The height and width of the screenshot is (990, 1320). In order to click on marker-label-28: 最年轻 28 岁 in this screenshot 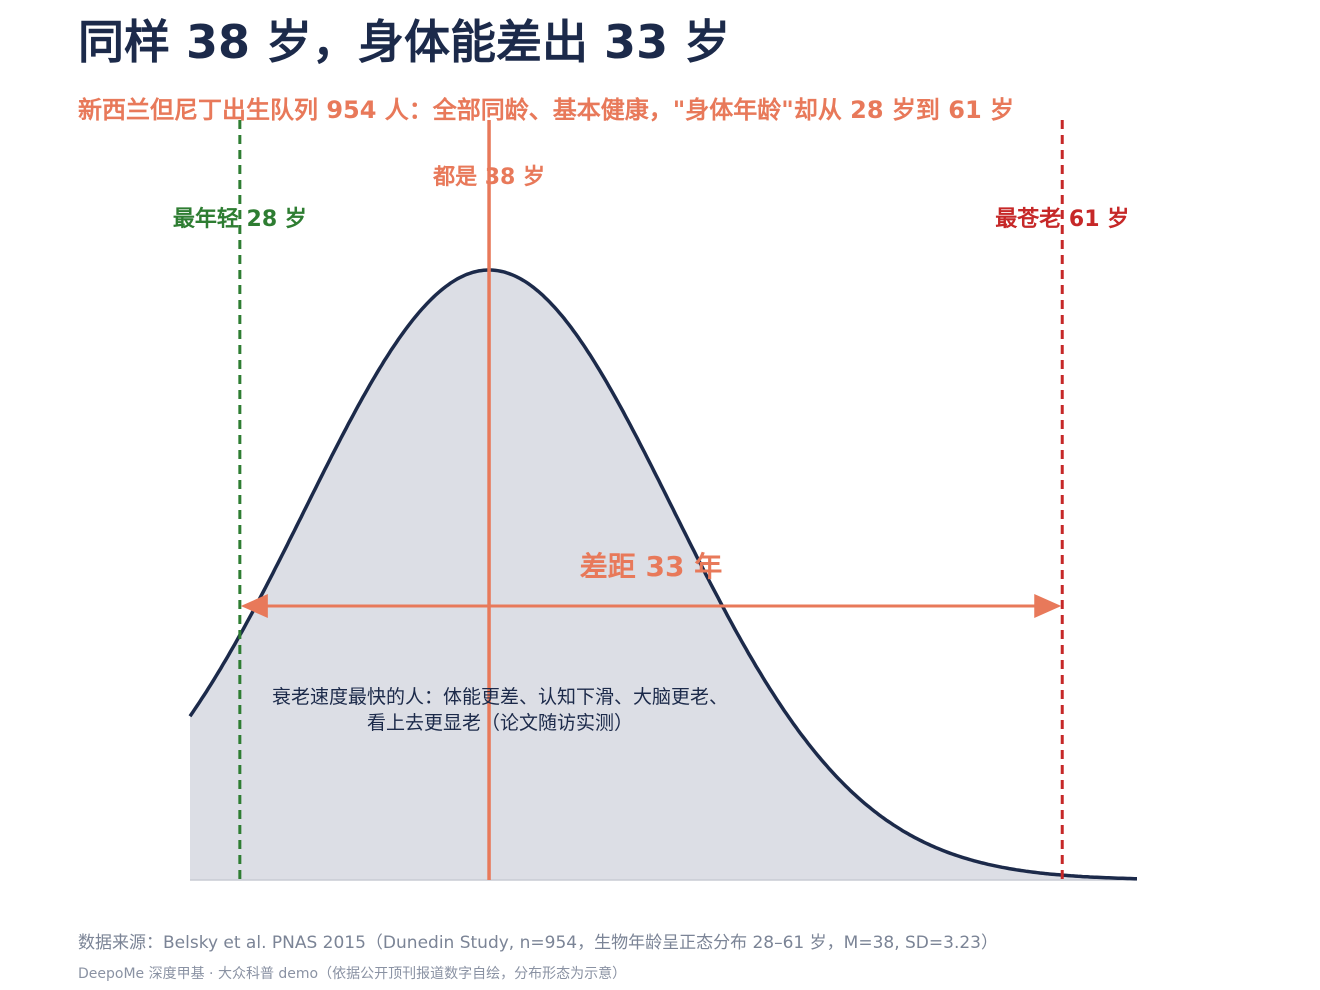, I will do `click(240, 219)`.